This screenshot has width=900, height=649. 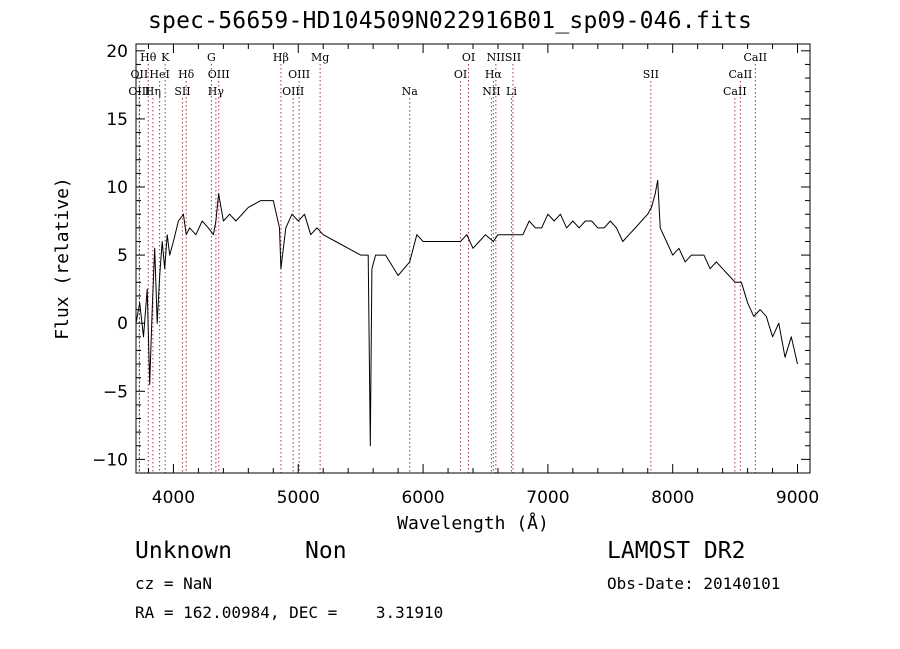 I want to click on line-marker-label: Hη, so click(x=153, y=91).